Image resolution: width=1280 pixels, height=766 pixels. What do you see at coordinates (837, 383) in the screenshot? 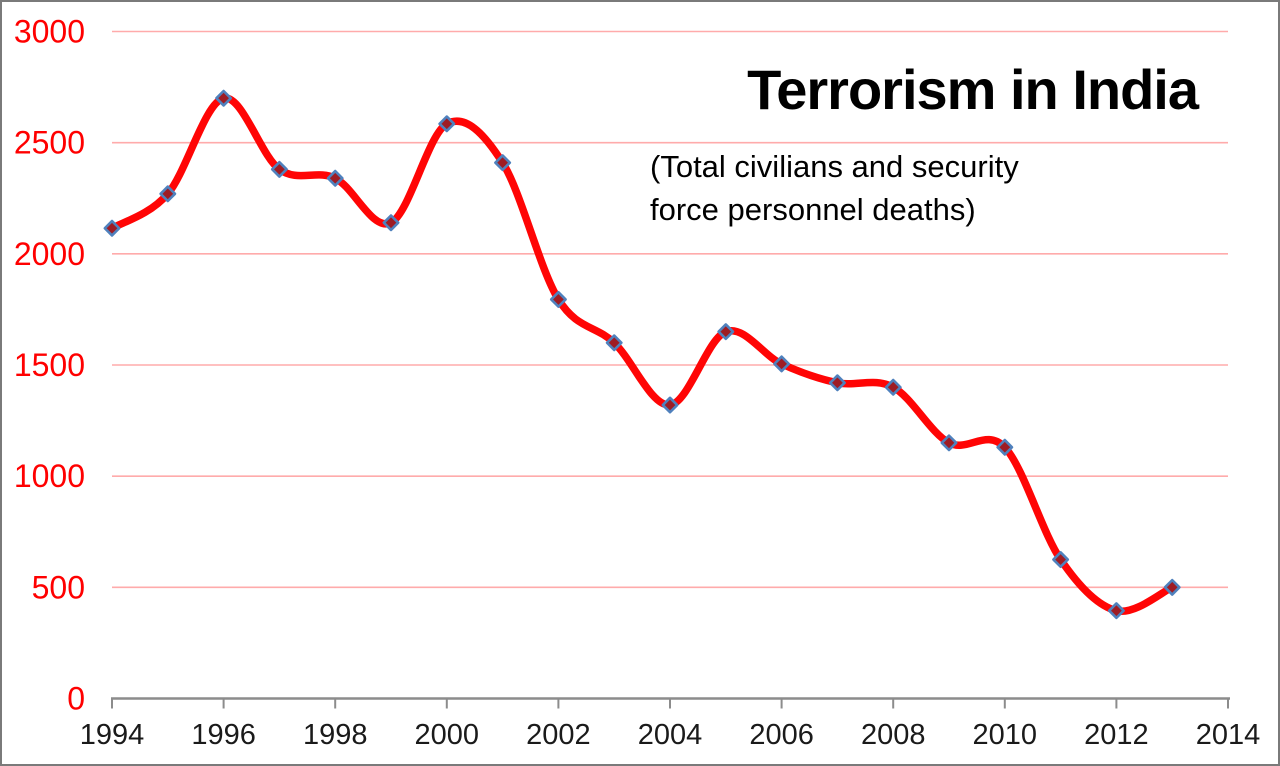
I see `data-point-marker-2007` at bounding box center [837, 383].